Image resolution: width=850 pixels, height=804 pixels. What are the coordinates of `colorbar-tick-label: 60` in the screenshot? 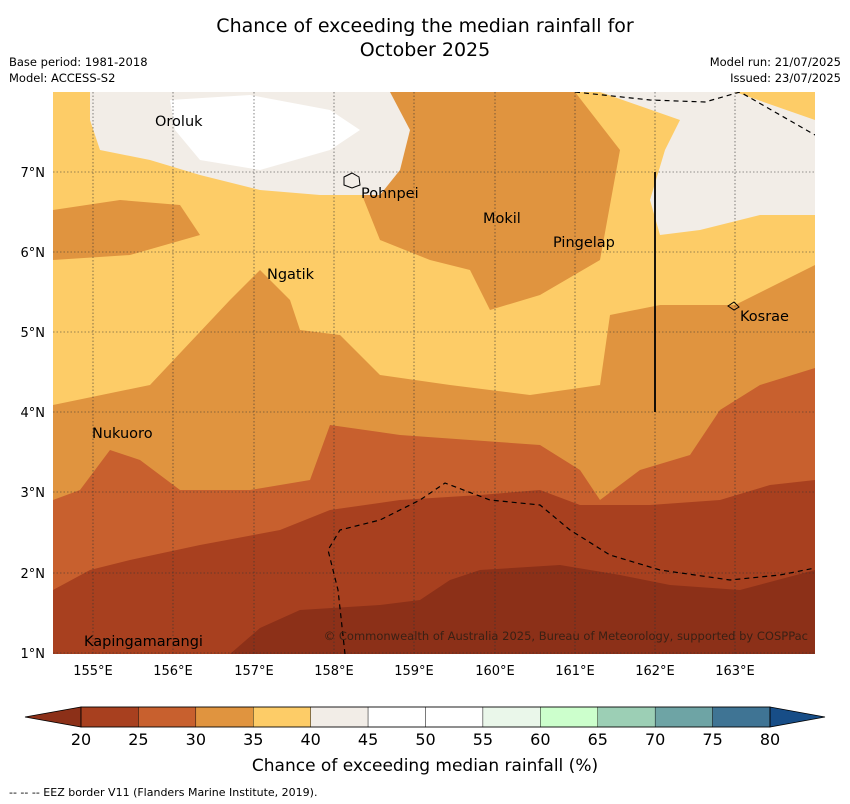 It's located at (540, 739).